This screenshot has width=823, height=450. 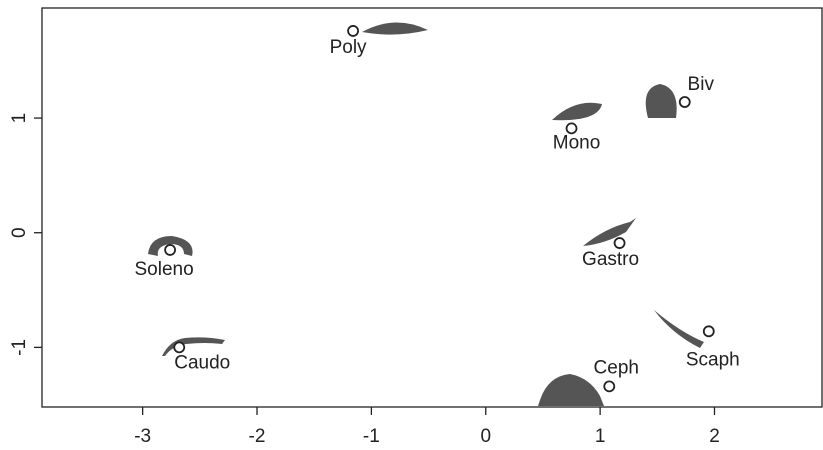 I want to click on ceph-silhouette, so click(x=571, y=390).